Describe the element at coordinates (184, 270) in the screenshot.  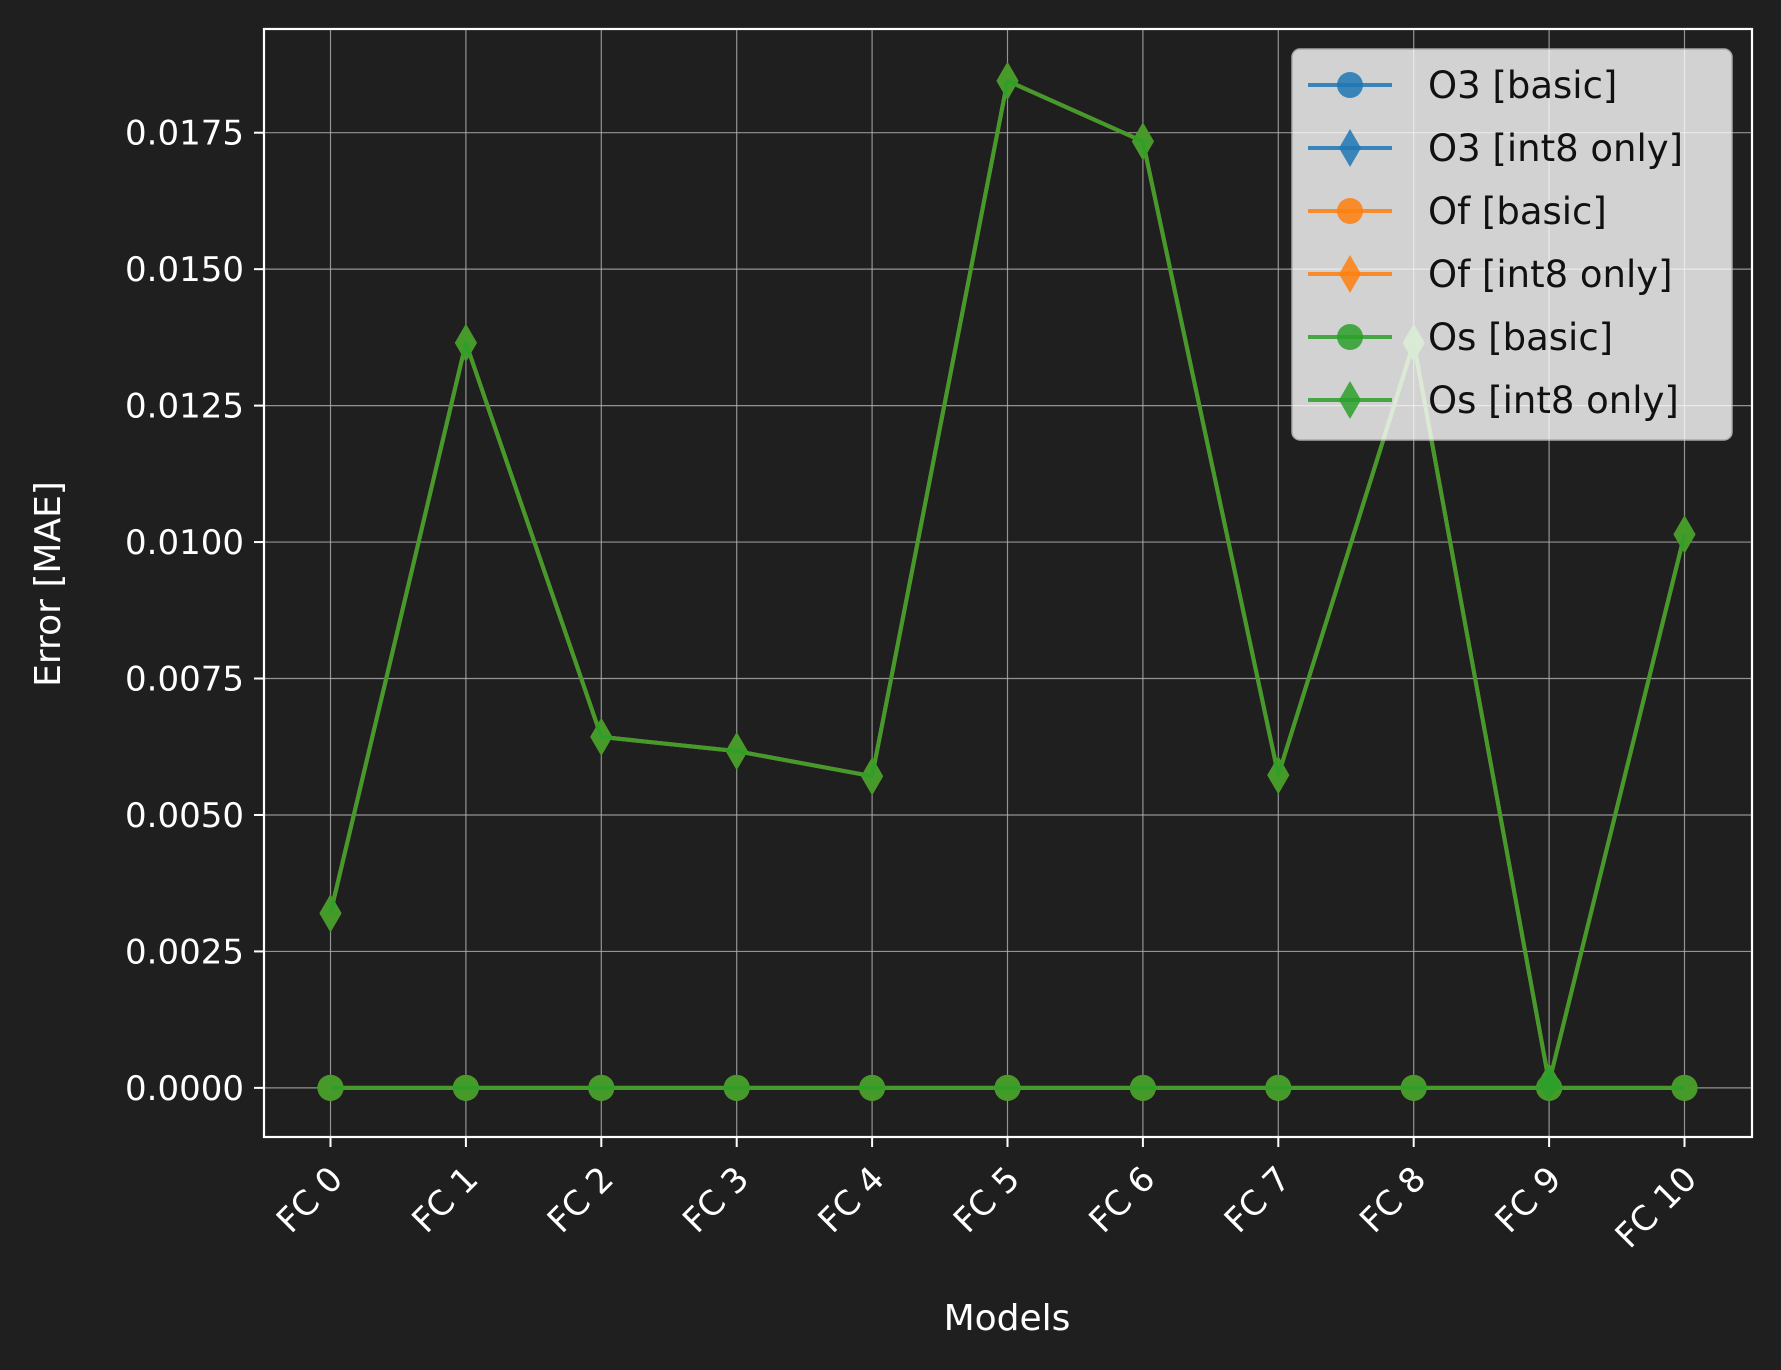
I see `y-tick-label: 0.0150` at that location.